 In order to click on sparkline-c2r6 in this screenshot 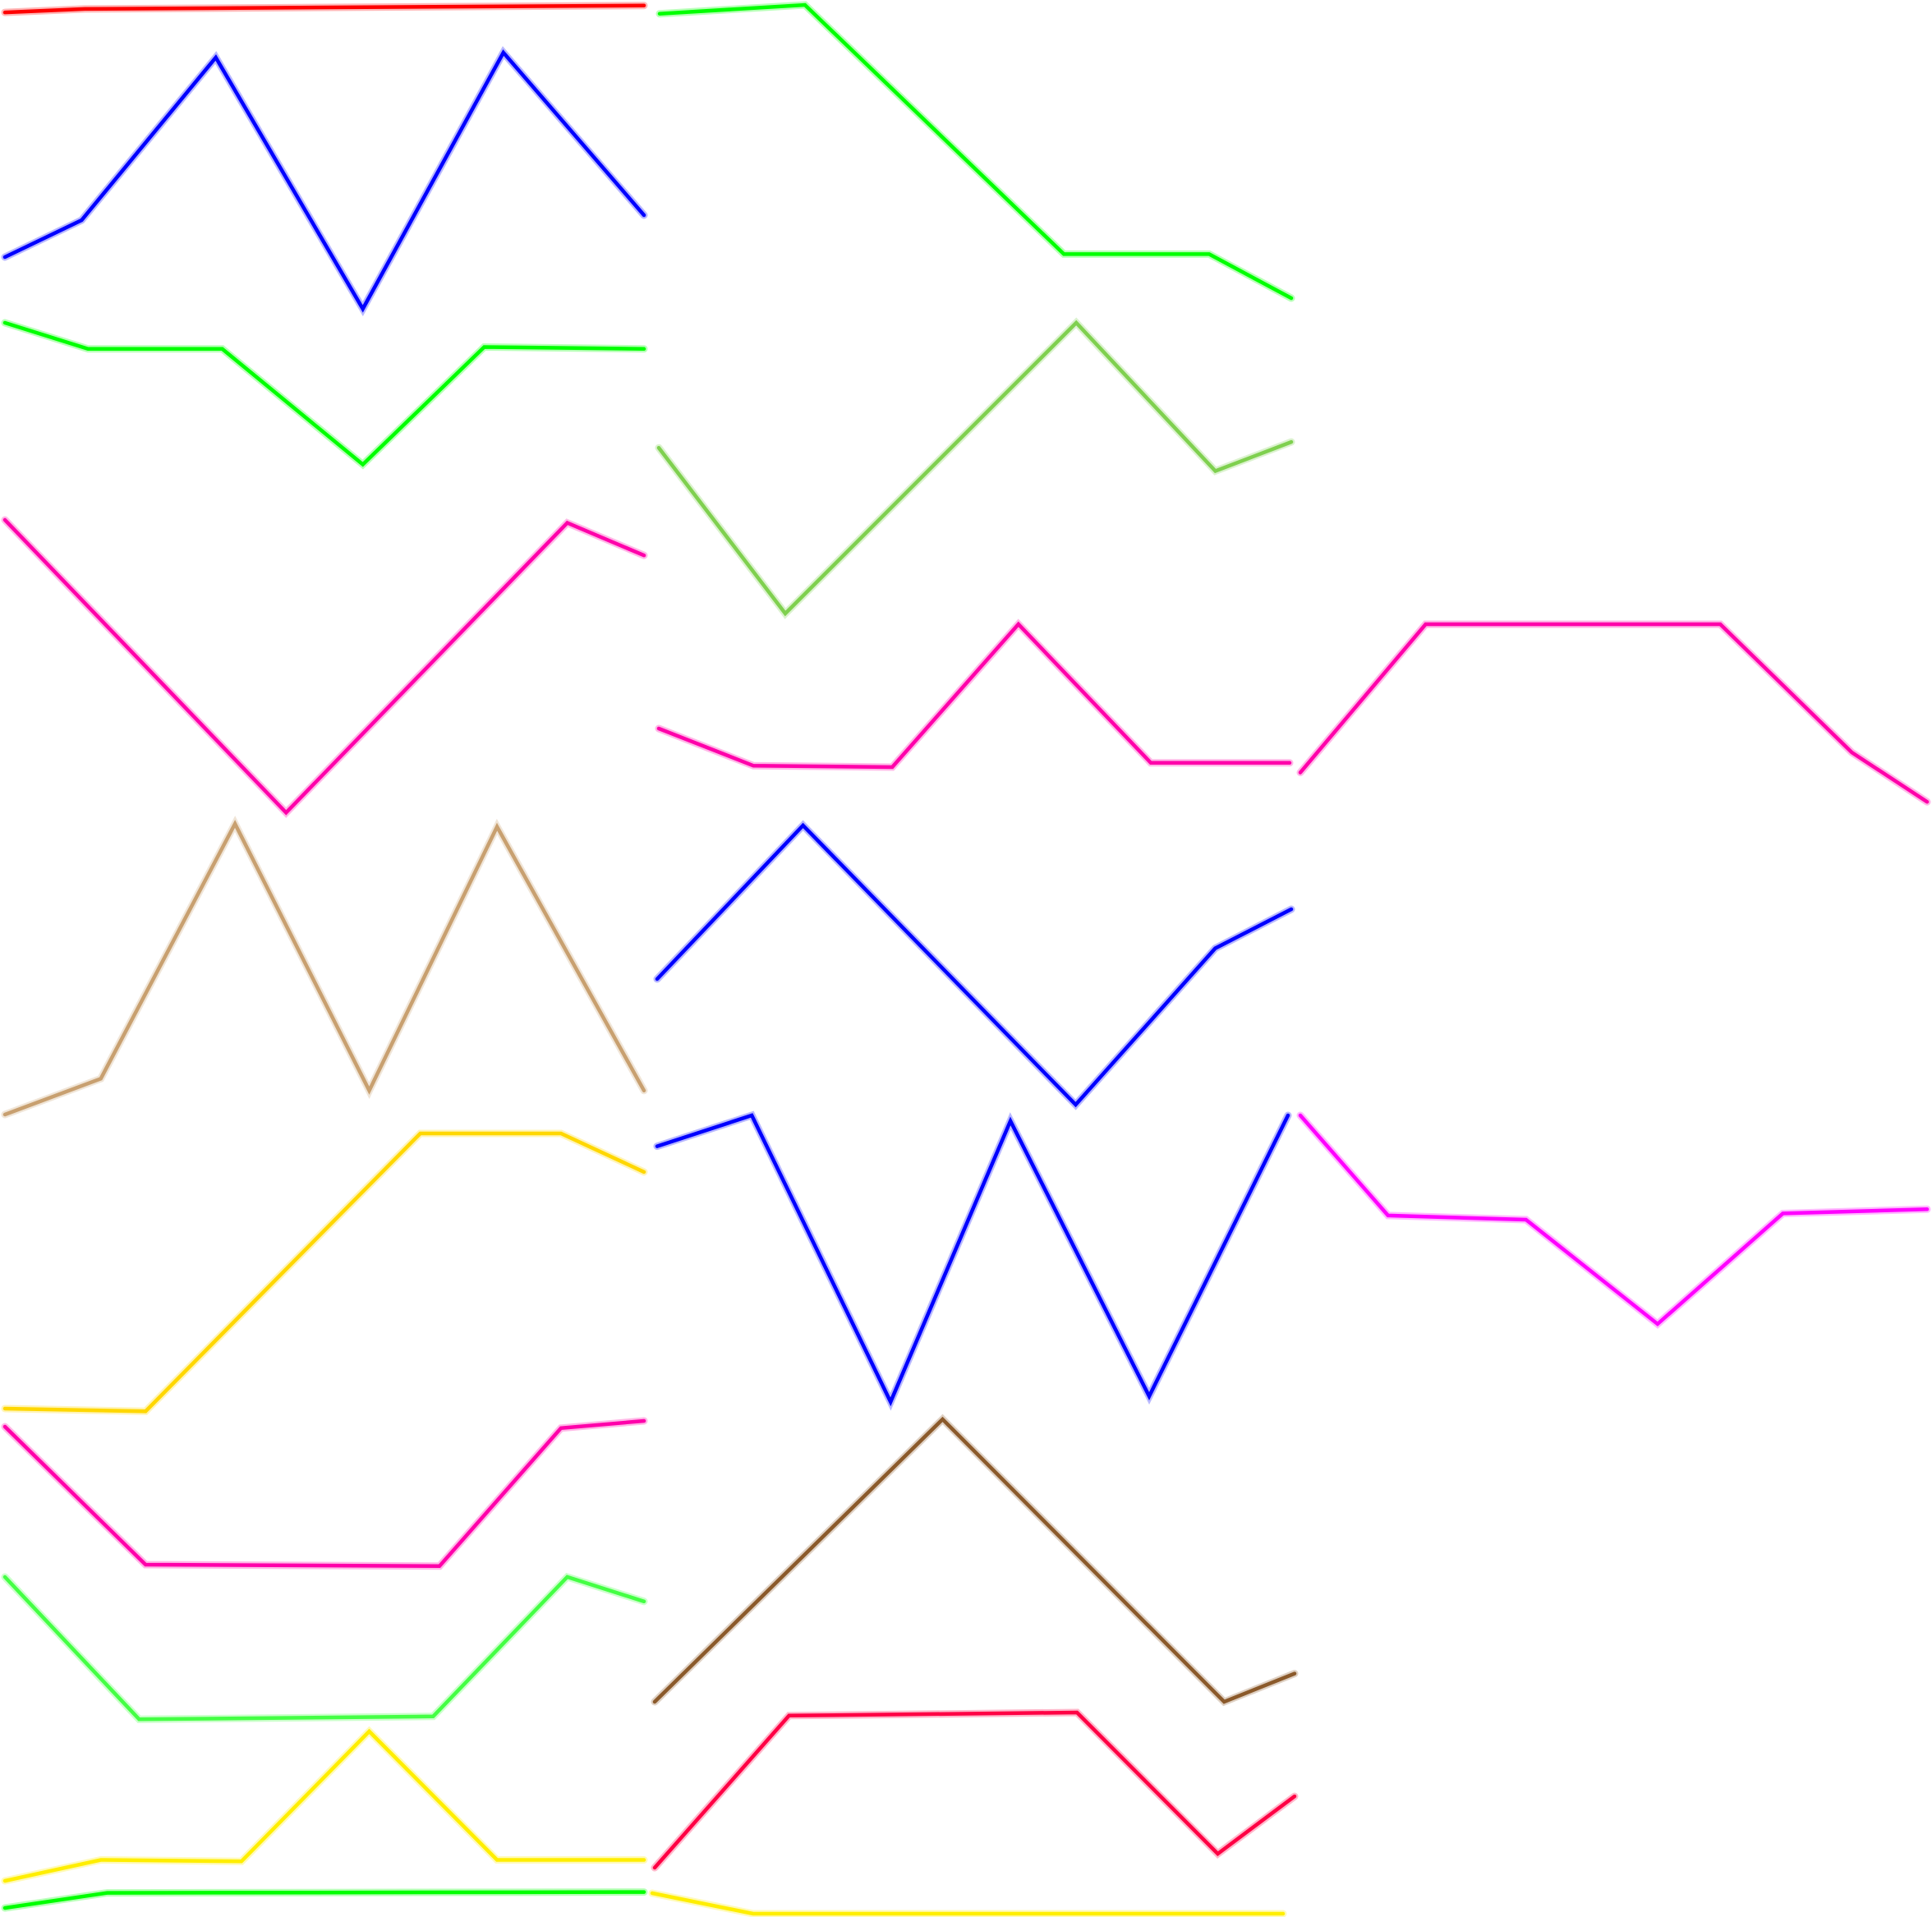, I will do `click(975, 1560)`.